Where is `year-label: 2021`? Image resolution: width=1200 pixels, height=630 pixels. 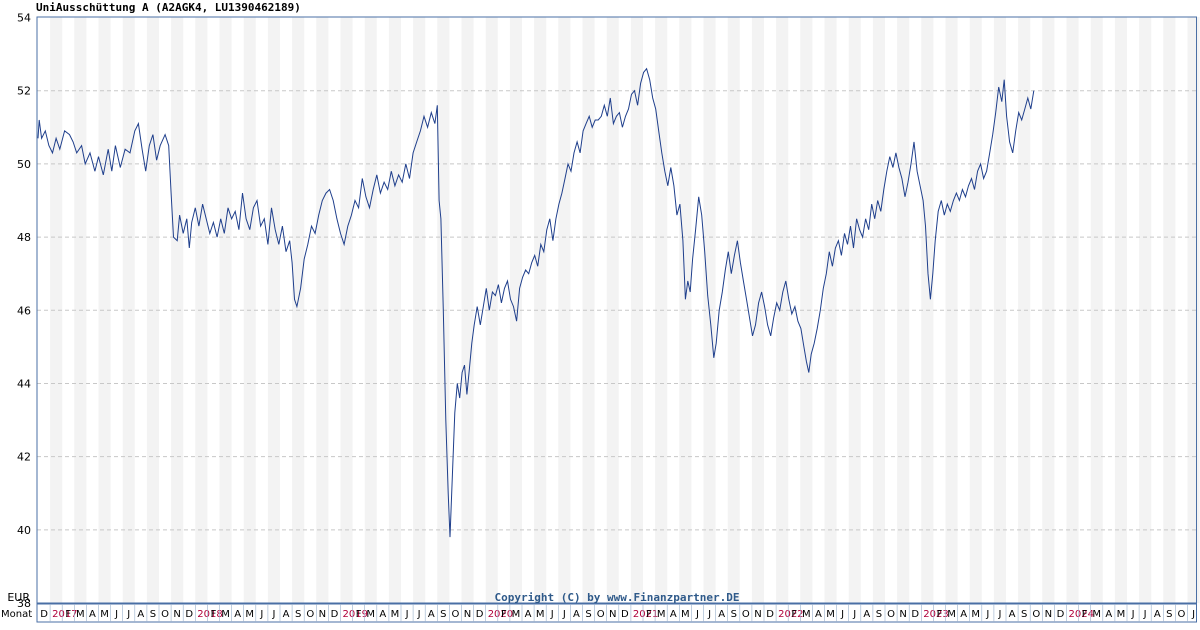
year-label: 2021 is located at coordinates (645, 614).